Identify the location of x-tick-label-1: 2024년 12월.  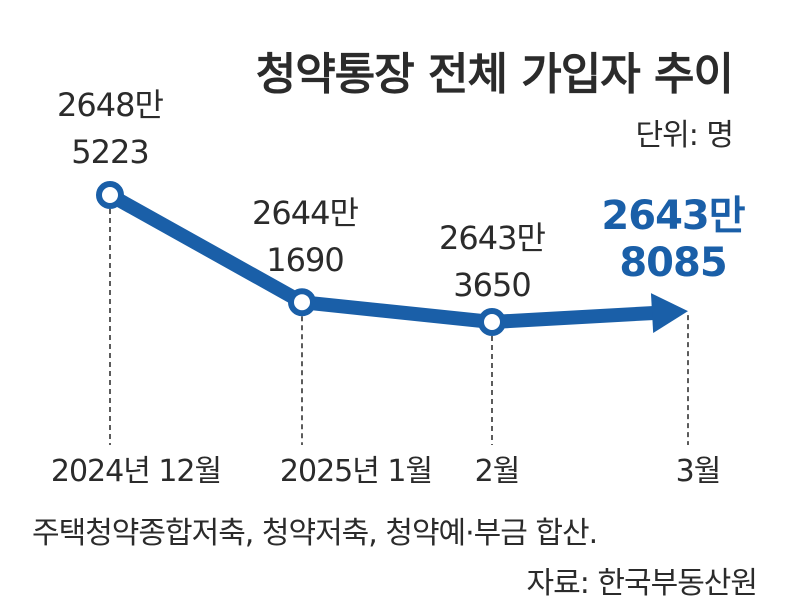
(136, 471).